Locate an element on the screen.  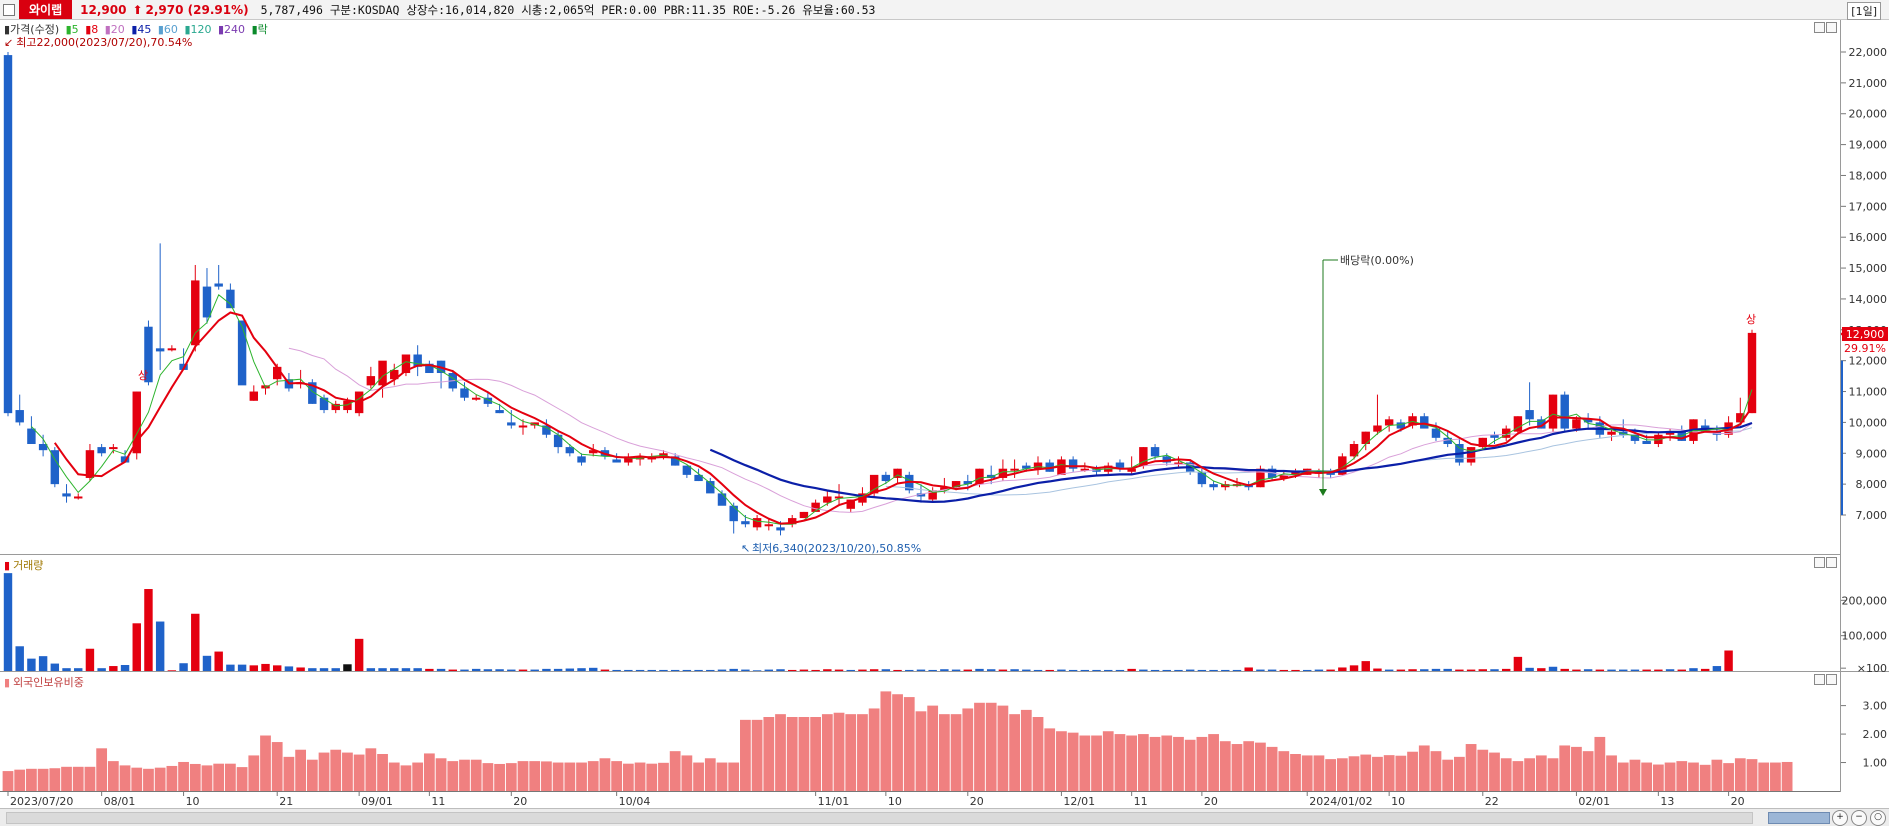
period-selector: [1일] is located at coordinates (1864, 11).